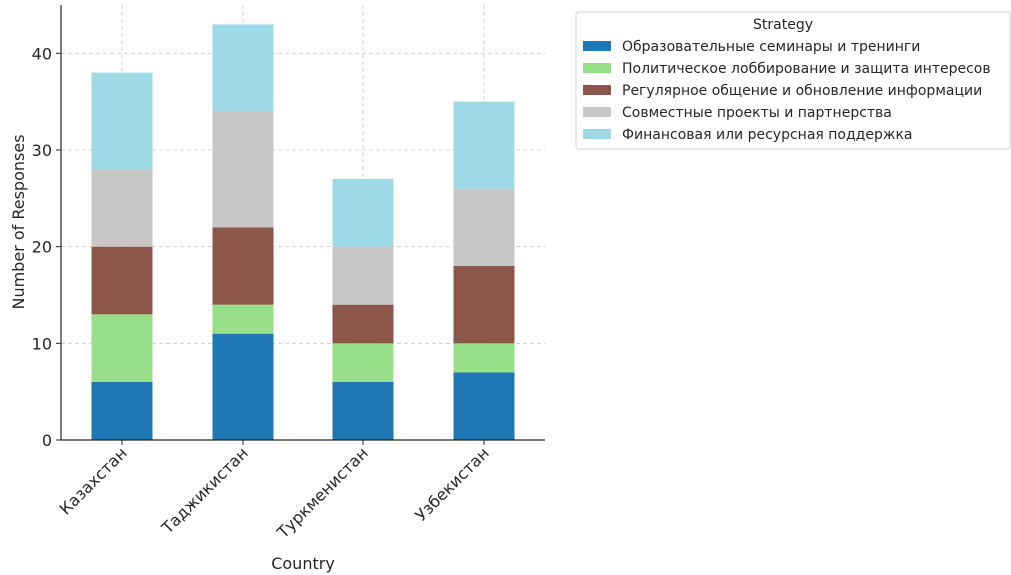  What do you see at coordinates (42, 343) in the screenshot?
I see `y-tick-label: 10` at bounding box center [42, 343].